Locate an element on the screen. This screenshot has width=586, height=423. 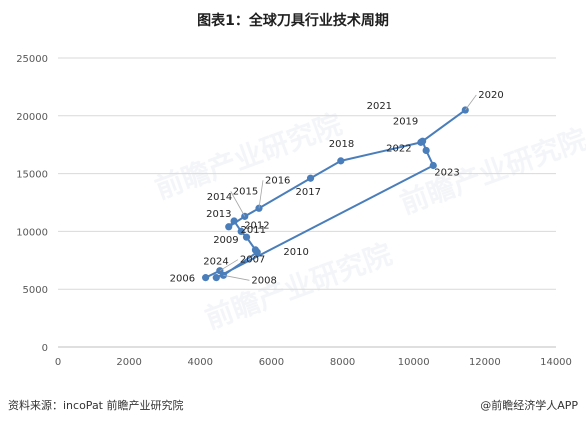
point-label: 2017 is located at coordinates (308, 192).